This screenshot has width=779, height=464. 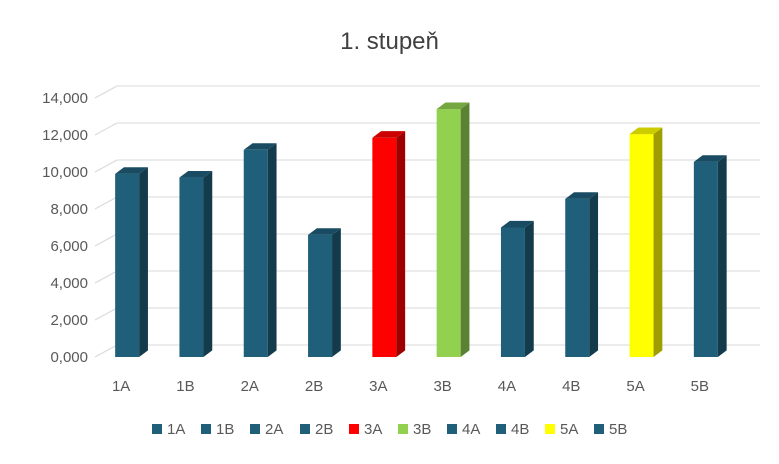 I want to click on legend-label: 5B, so click(x=618, y=429).